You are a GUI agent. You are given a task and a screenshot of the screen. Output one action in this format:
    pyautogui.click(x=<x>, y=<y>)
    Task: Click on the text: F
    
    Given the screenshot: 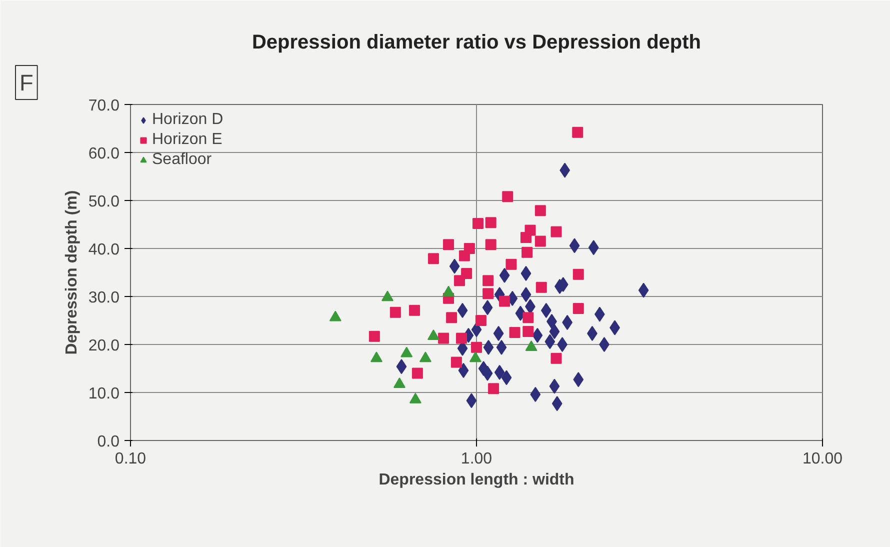 What is the action you would take?
    pyautogui.click(x=27, y=83)
    